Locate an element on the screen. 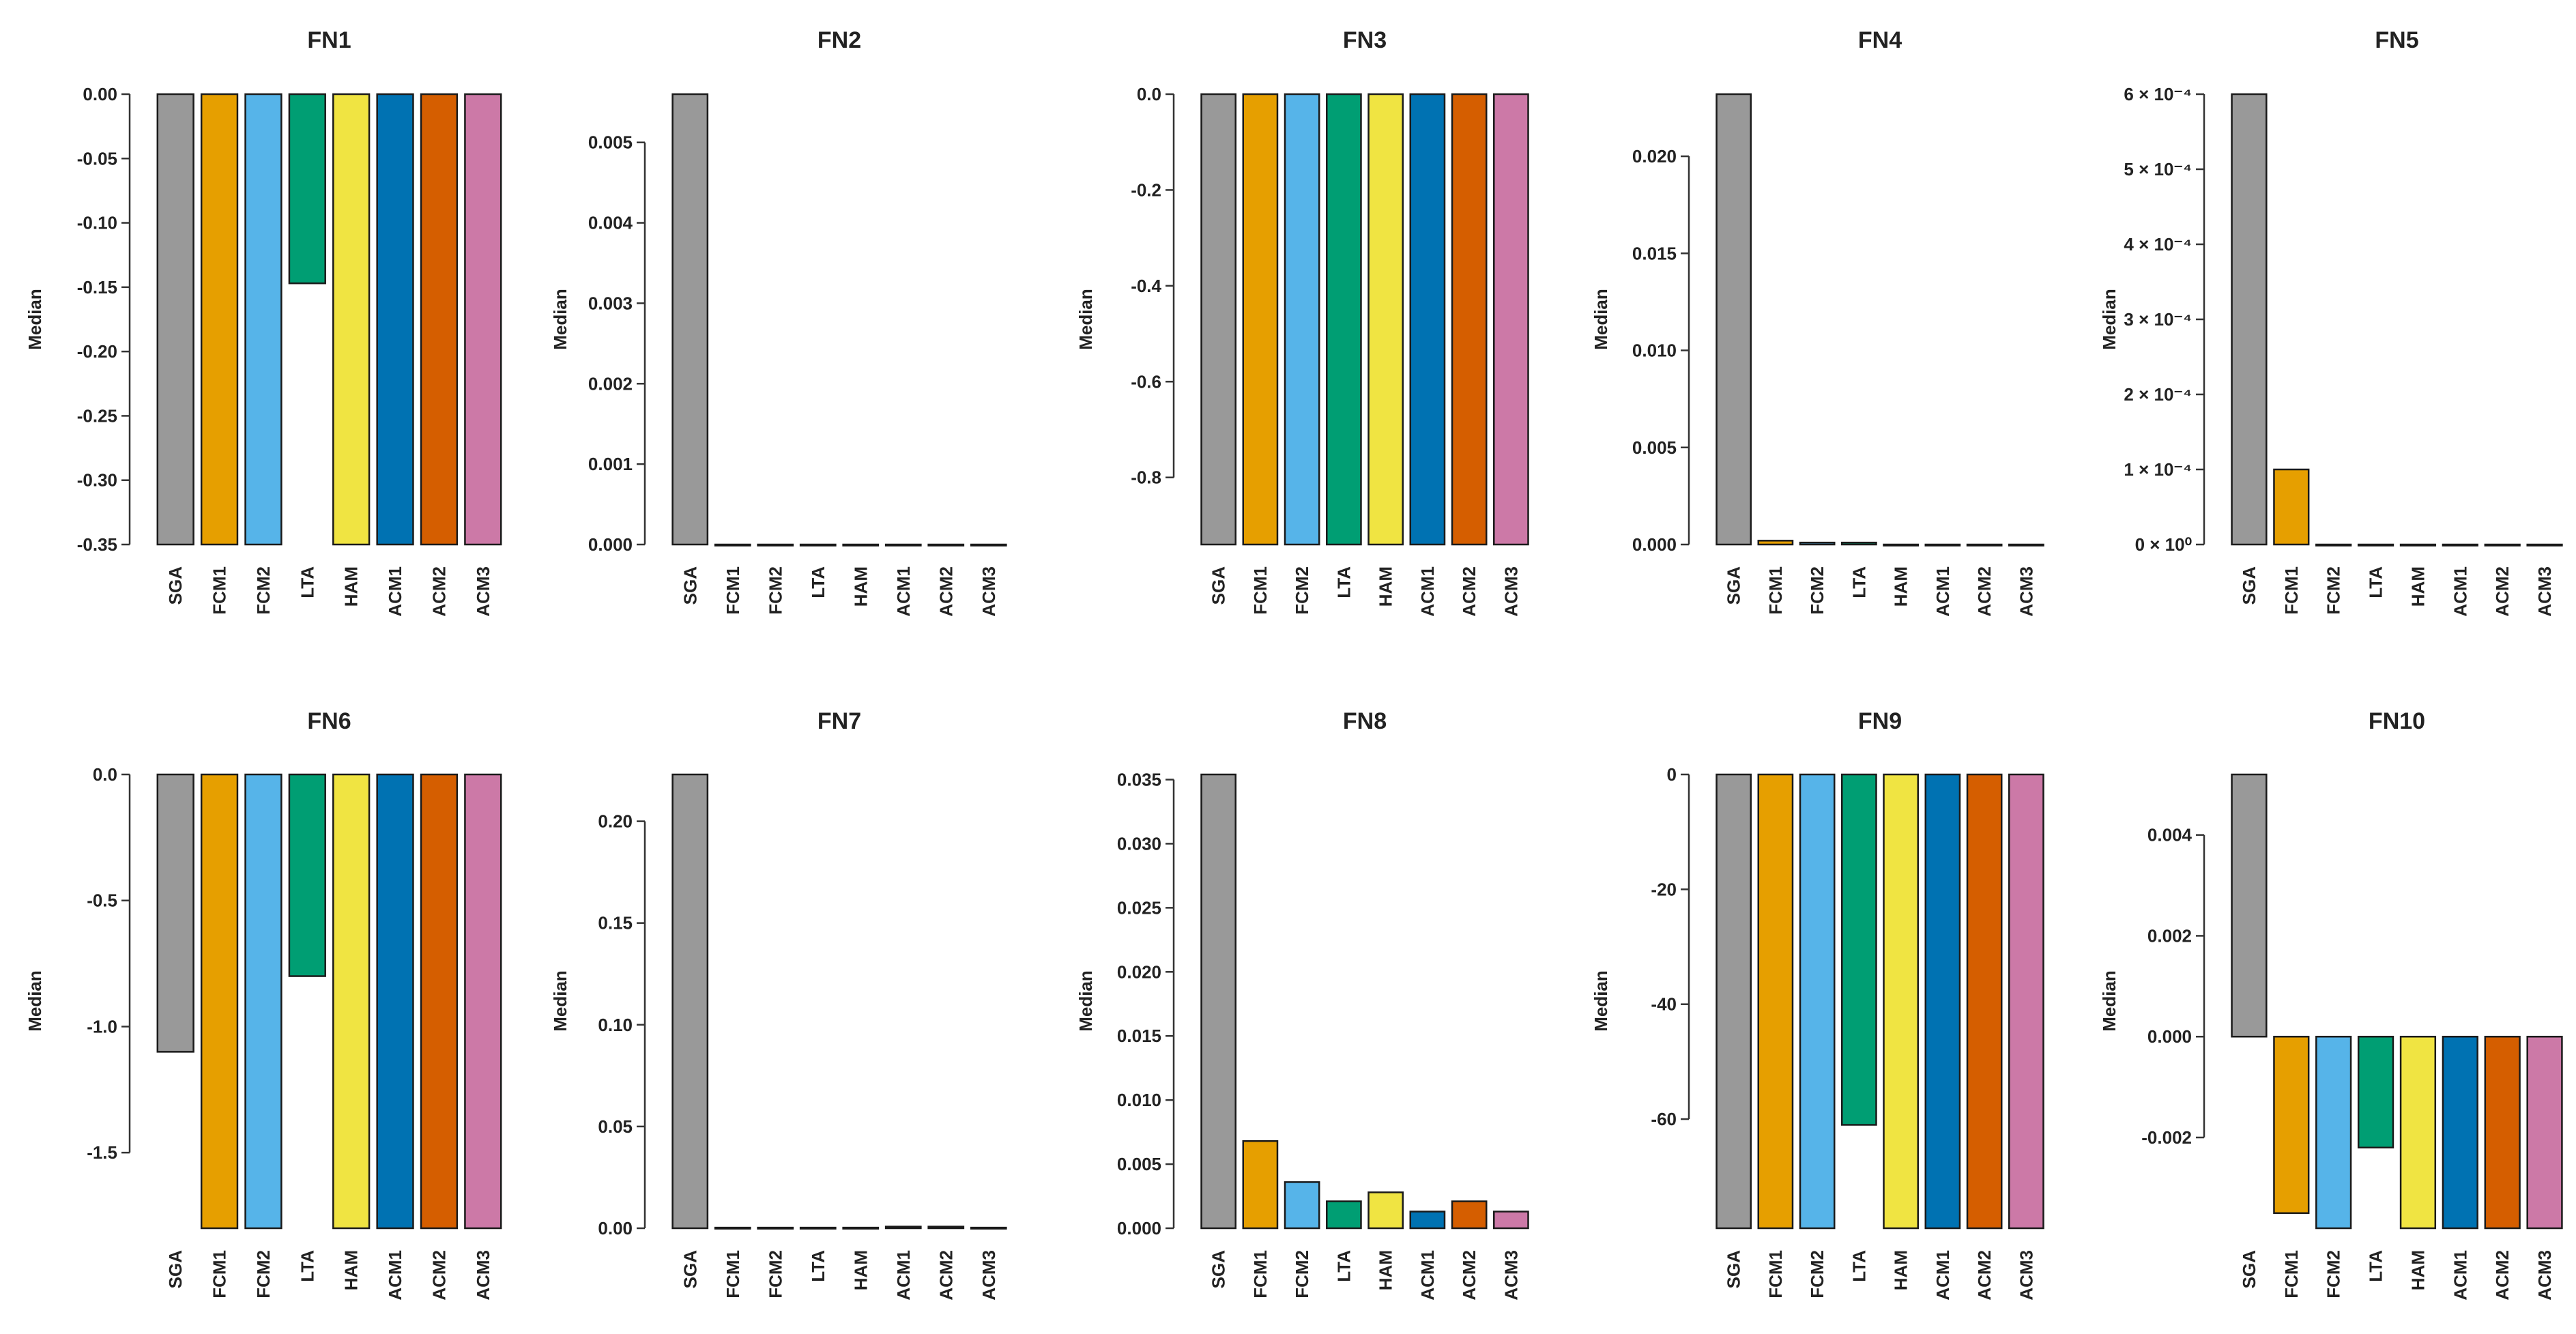  x-tick-label: FCM1 is located at coordinates (2291, 1274).